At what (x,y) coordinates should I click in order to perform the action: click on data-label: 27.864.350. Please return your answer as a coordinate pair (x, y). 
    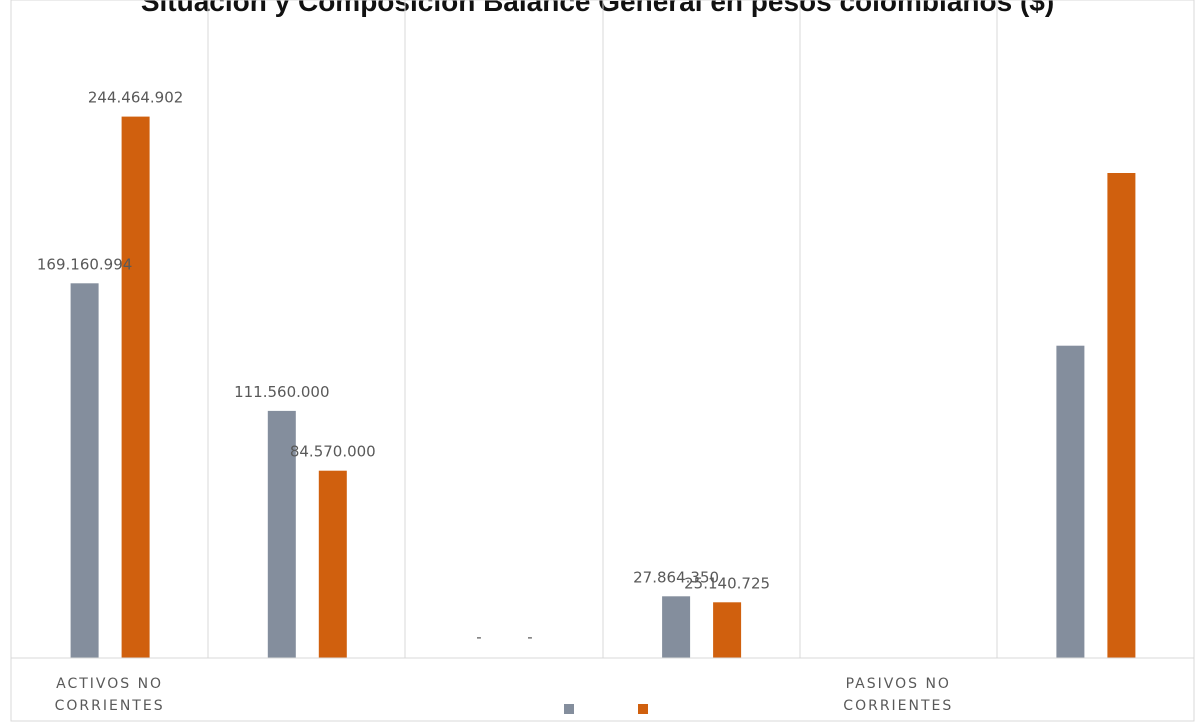
    Looking at the image, I should click on (676, 577).